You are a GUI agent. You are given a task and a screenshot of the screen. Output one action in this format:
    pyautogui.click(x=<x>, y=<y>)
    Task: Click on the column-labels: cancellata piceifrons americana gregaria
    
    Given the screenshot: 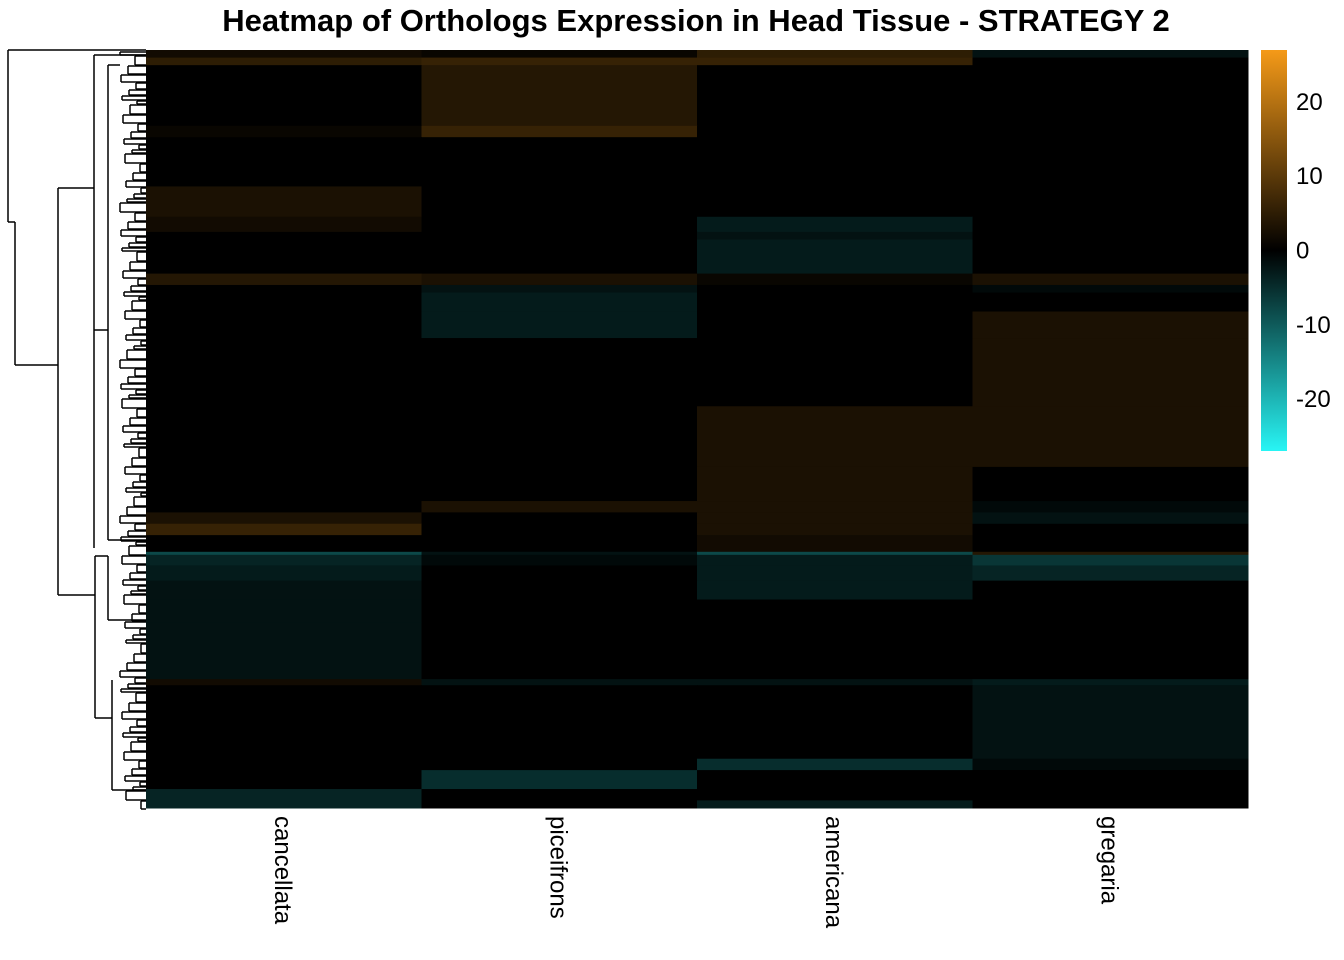 What is the action you would take?
    pyautogui.click(x=696, y=872)
    